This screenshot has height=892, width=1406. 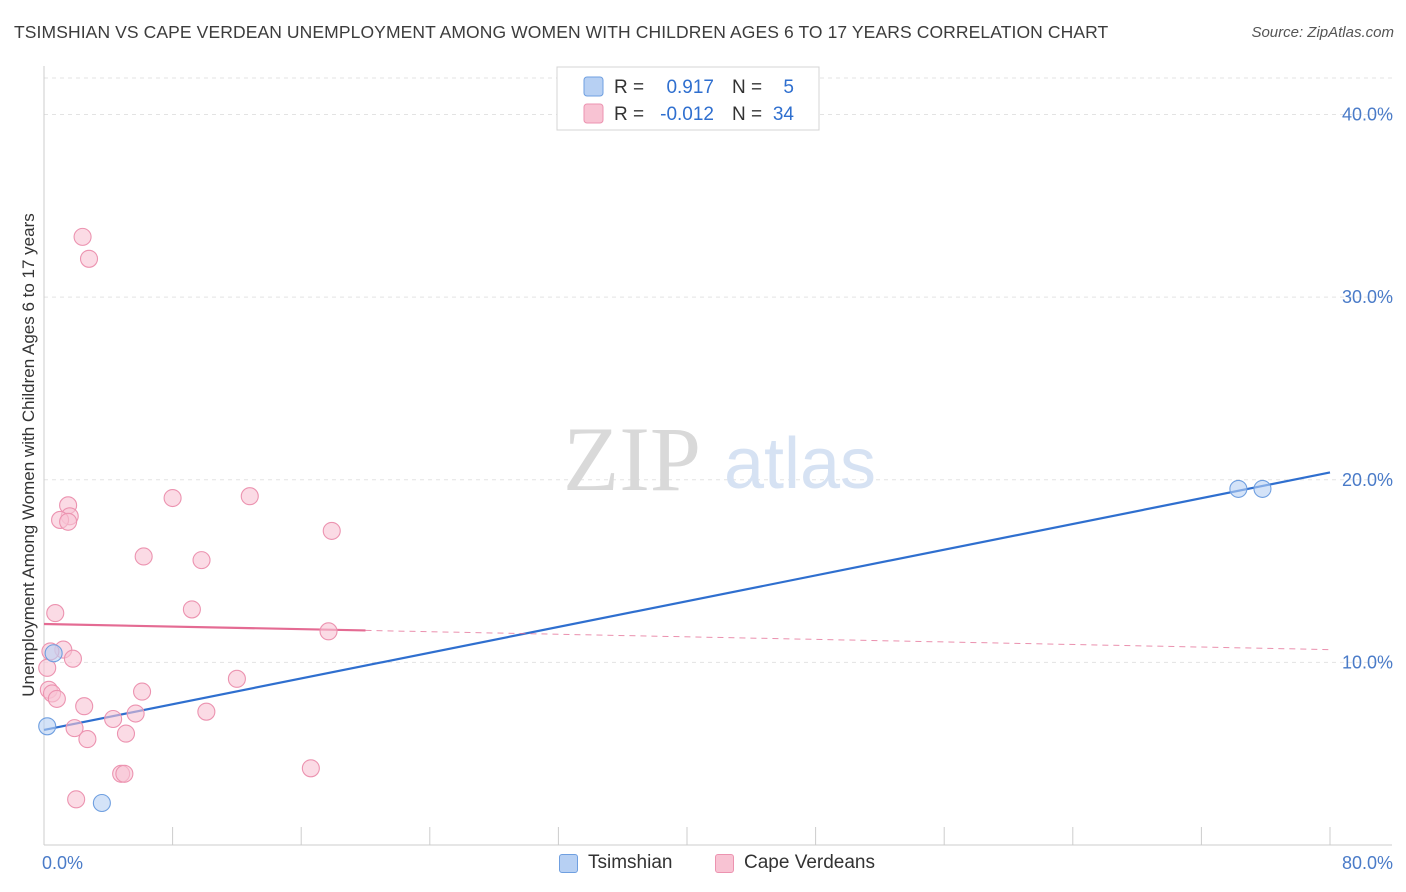 What do you see at coordinates (1367, 662) in the screenshot?
I see `y-tick-label-10: 10.0%` at bounding box center [1367, 662].